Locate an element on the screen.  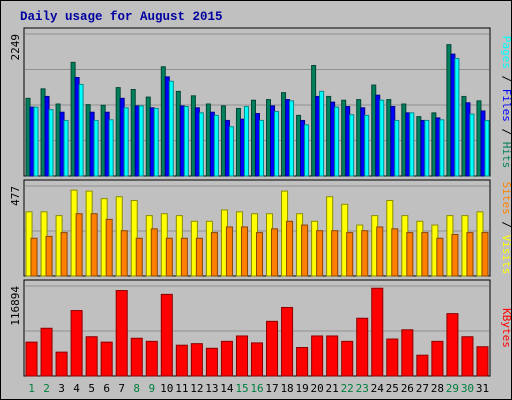
day-label-26: 26 is located at coordinates (407, 388).